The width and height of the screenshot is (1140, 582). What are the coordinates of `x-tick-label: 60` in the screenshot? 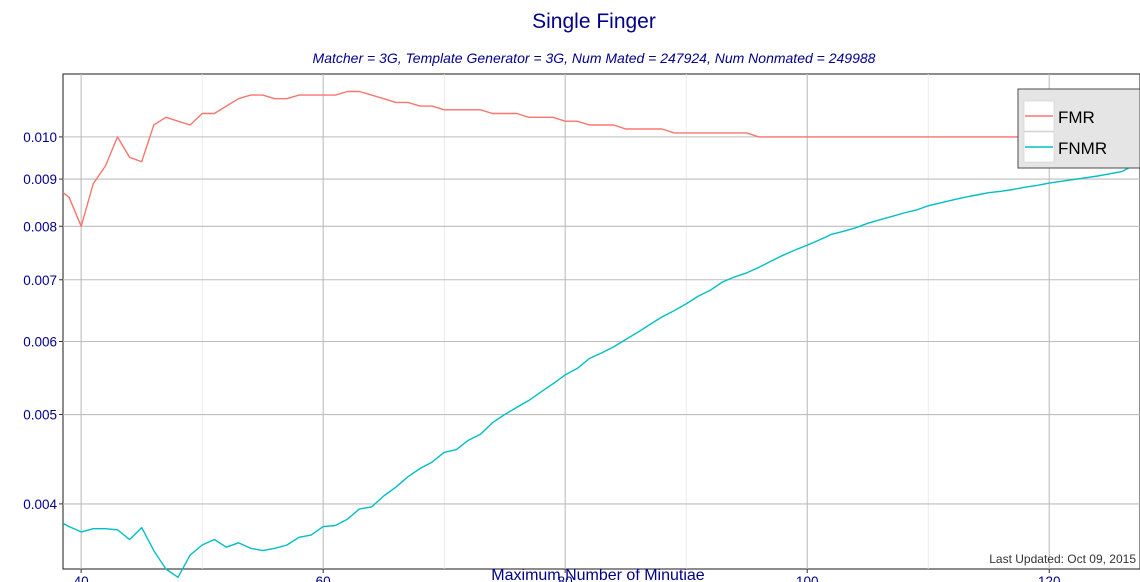 It's located at (323, 578).